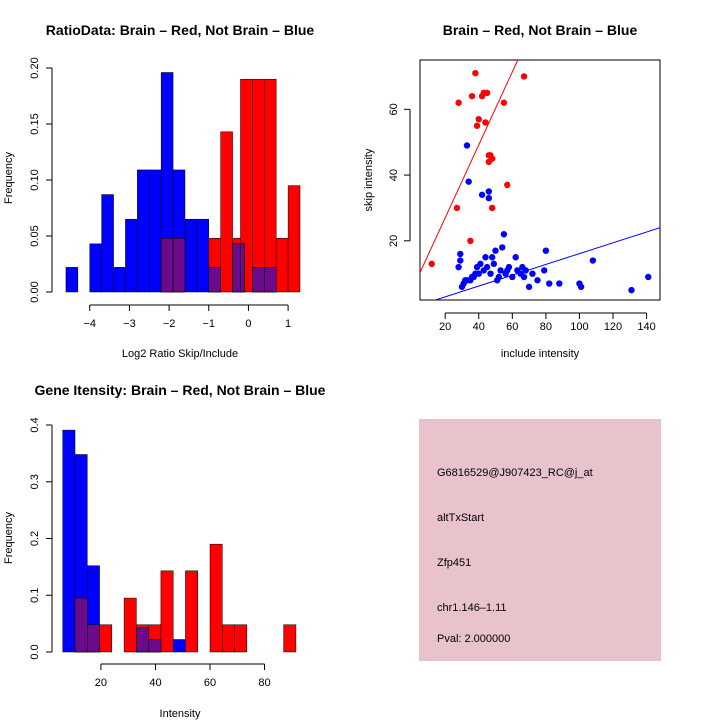  I want to click on gene-x-tick-label: 60, so click(210, 683).